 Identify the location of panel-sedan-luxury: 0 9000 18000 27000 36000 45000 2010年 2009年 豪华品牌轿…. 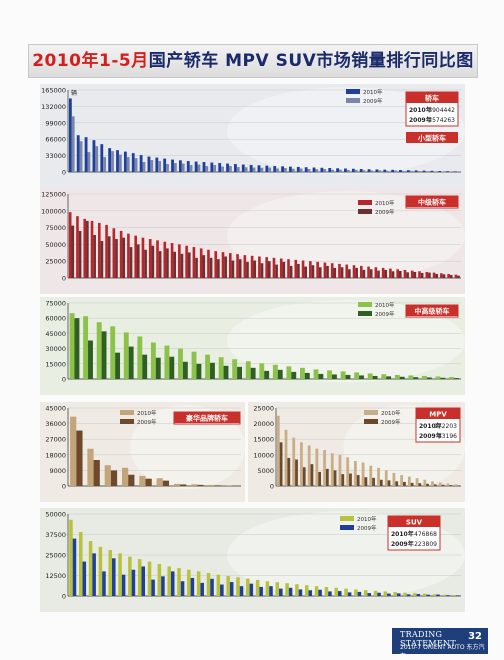
(142, 452).